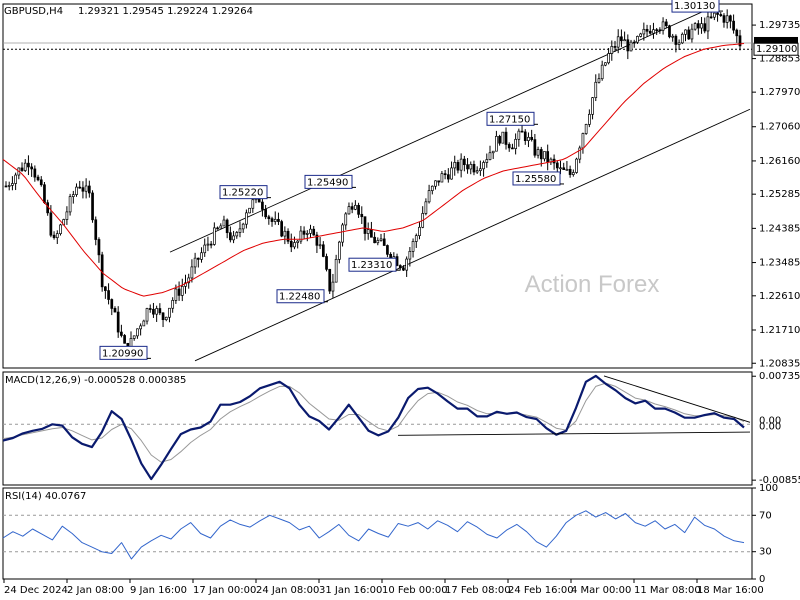 The height and width of the screenshot is (600, 800). What do you see at coordinates (36, 590) in the screenshot?
I see `x-tick-label: 24 Dec 2024` at bounding box center [36, 590].